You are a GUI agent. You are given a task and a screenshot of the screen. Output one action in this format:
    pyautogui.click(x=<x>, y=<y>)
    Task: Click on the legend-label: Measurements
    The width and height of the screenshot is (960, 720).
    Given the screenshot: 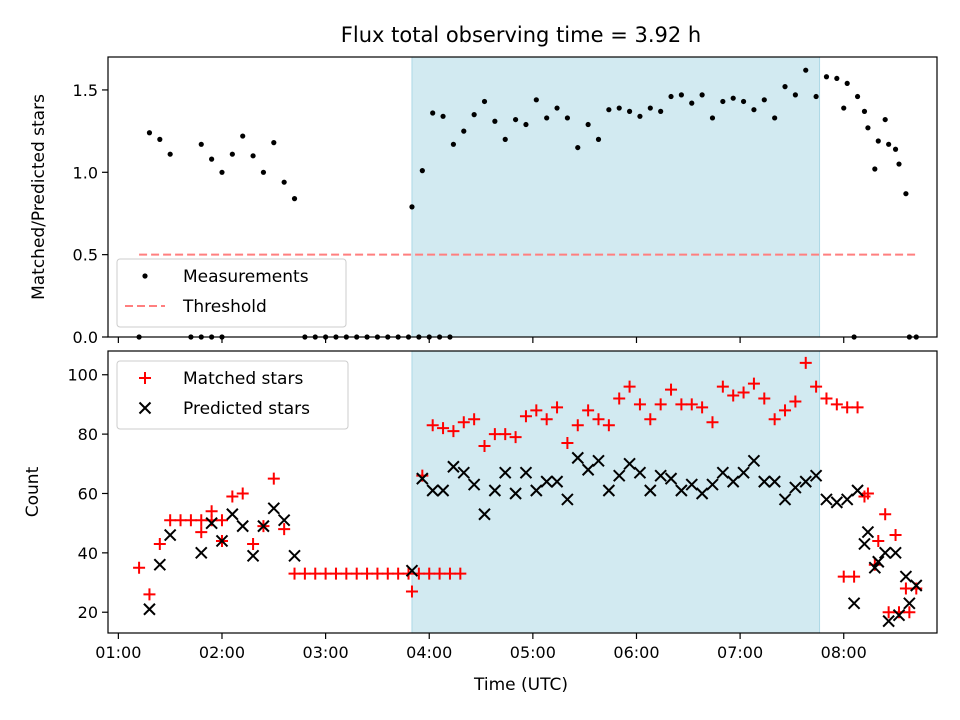 What is the action you would take?
    pyautogui.click(x=246, y=277)
    